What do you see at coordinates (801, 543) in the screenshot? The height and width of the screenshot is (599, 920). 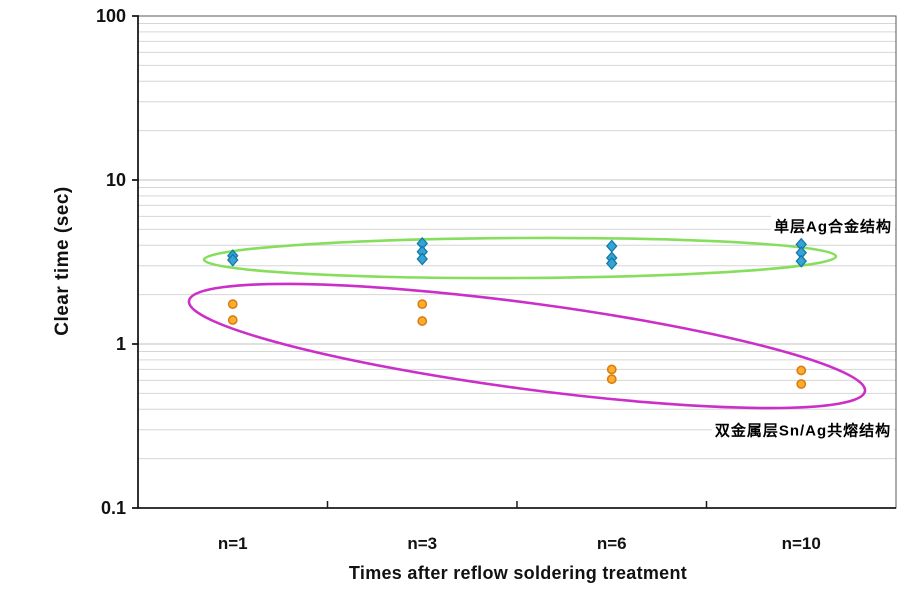 I see `x-category-label: n=10` at bounding box center [801, 543].